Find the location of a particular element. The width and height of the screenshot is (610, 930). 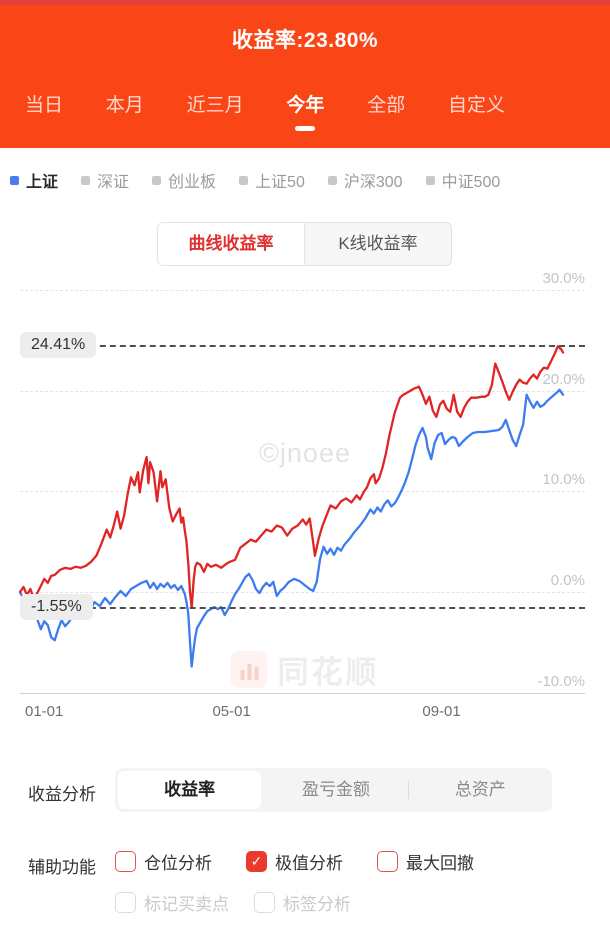

legend-item-6: 中证500 is located at coordinates (463, 180).